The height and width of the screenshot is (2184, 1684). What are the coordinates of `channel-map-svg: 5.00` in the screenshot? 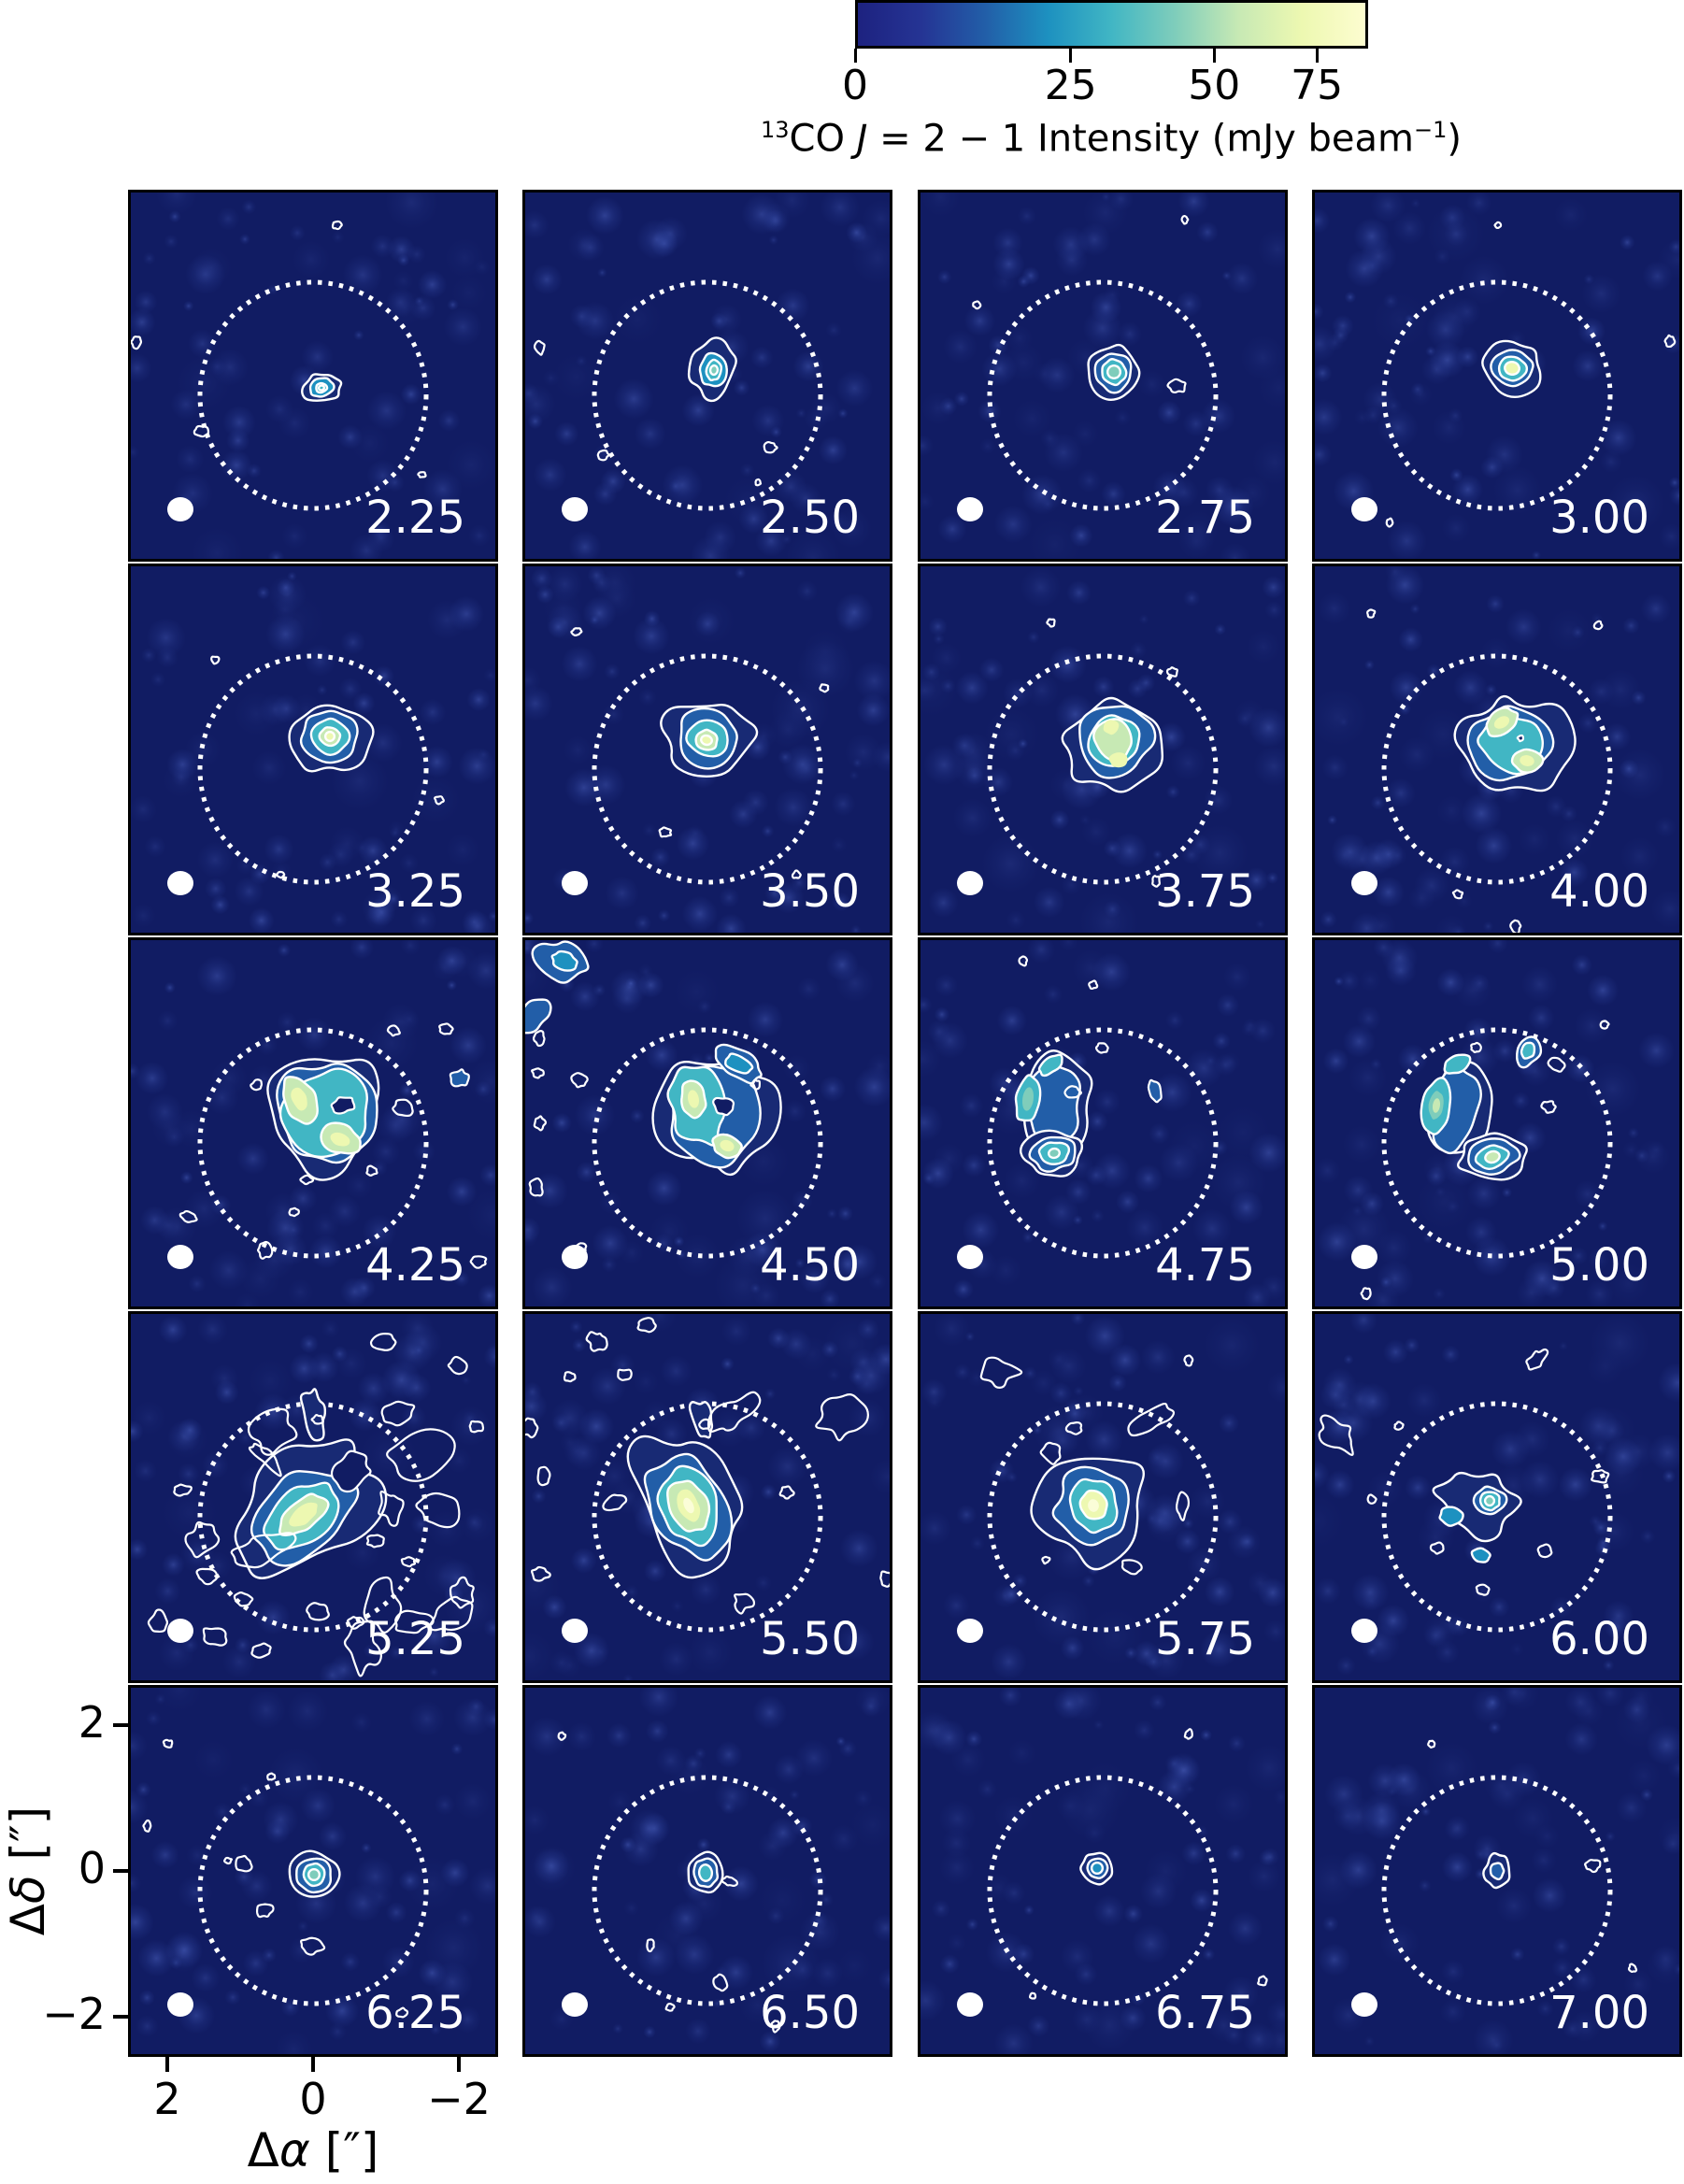 It's located at (1497, 1123).